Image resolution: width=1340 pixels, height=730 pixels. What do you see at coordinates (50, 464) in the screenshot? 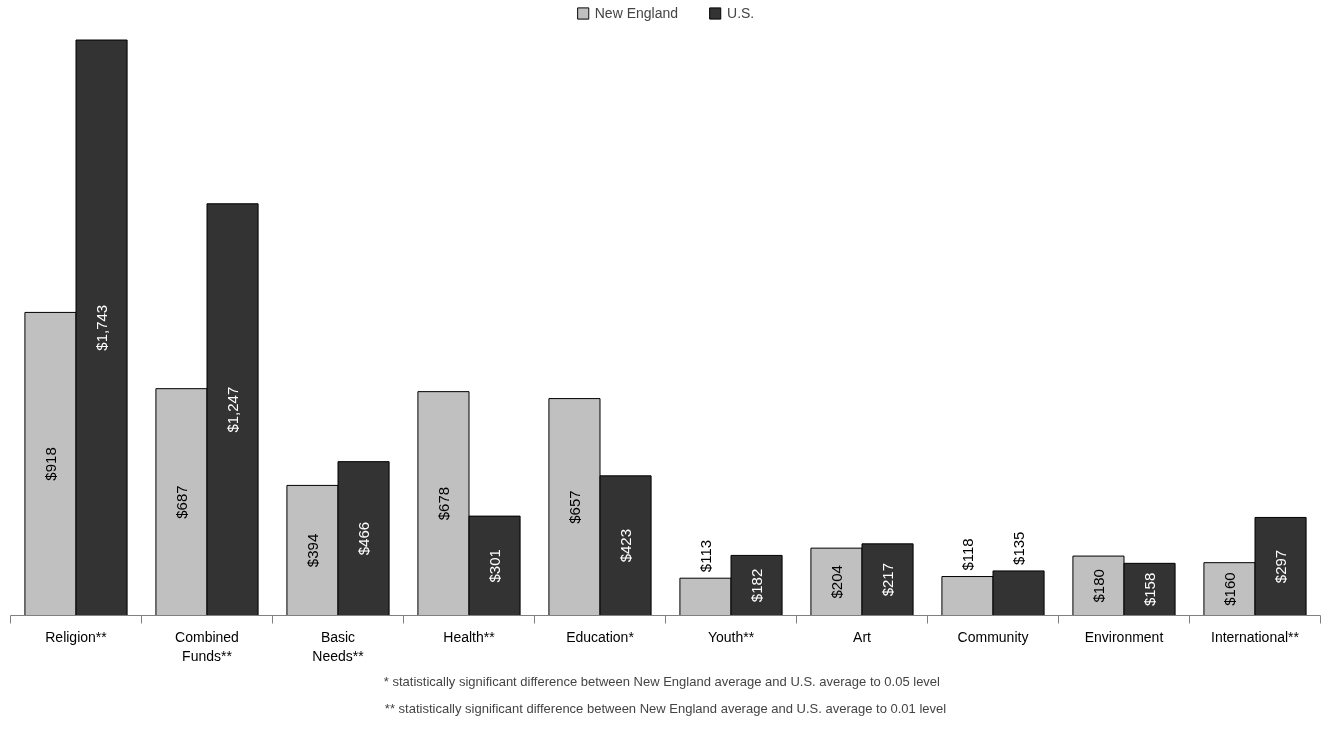
I see `data-label: $918` at bounding box center [50, 464].